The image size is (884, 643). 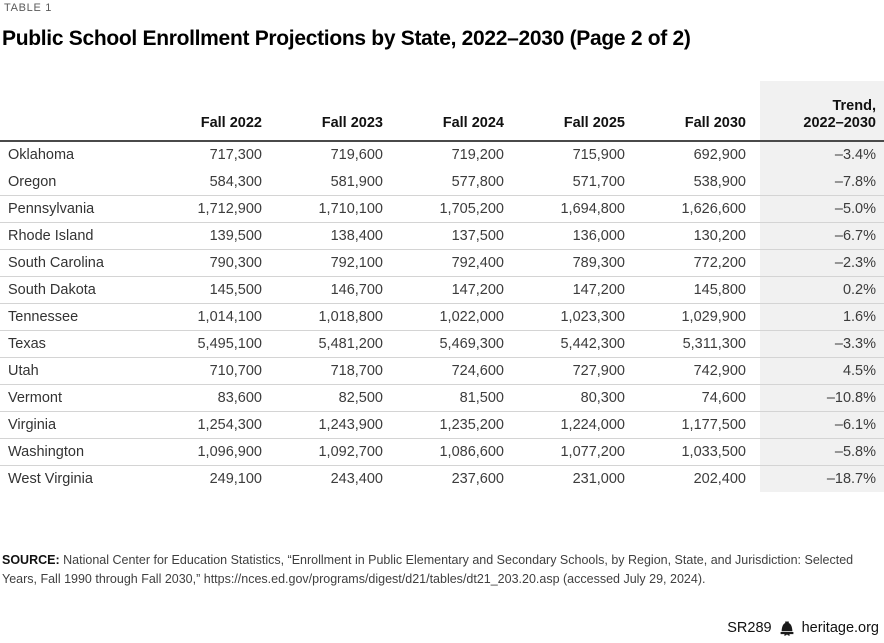 I want to click on trend-value: –6.1%, so click(x=822, y=424).